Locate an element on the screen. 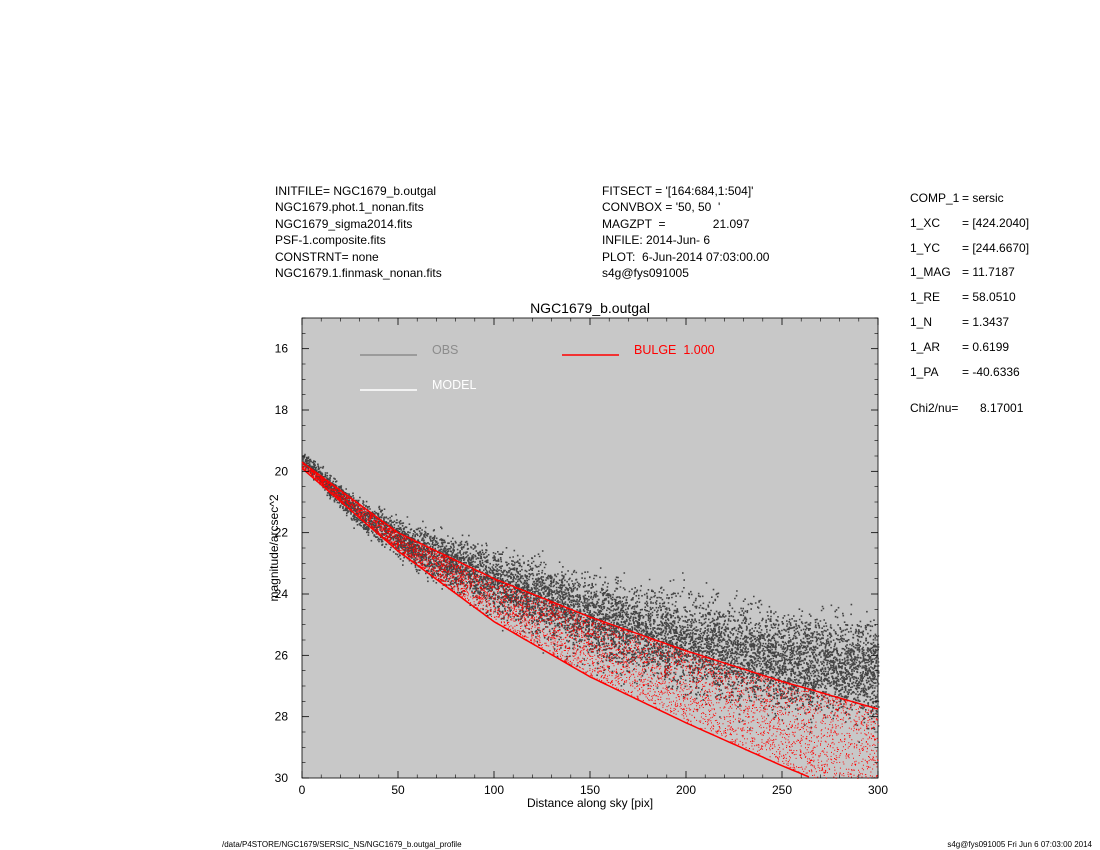  header-left-line: INITFILE= NGC1679_b.outgal is located at coordinates (356, 191).